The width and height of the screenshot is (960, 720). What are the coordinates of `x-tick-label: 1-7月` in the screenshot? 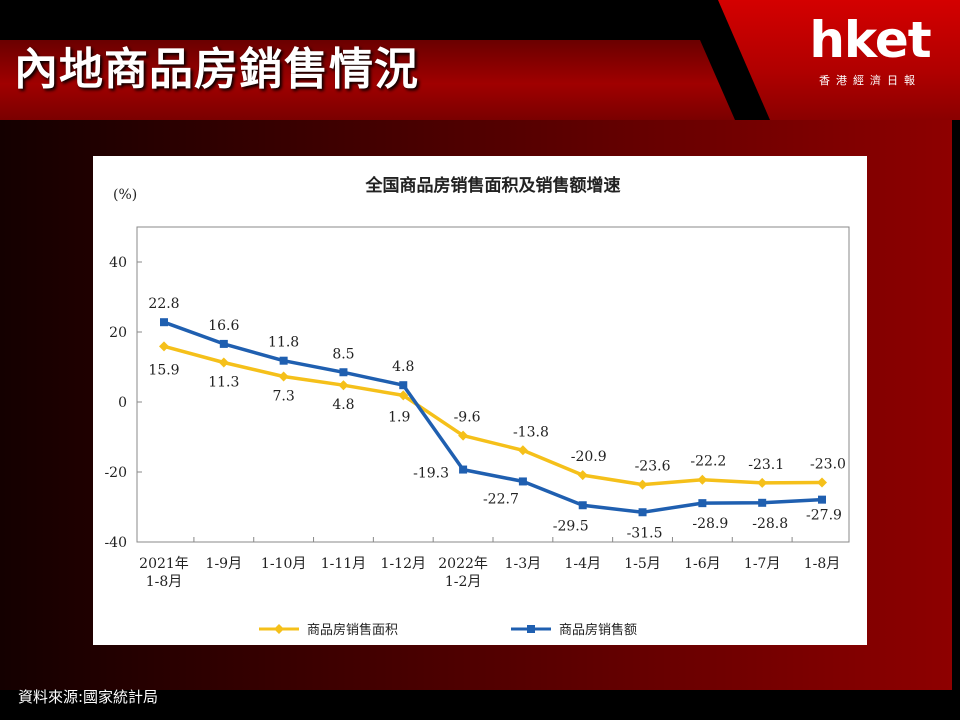 It's located at (762, 564).